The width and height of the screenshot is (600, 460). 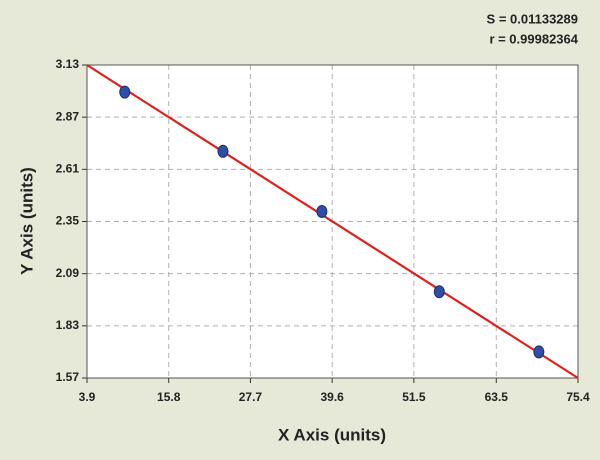 What do you see at coordinates (68, 221) in the screenshot?
I see `y-tick-label: 2.35` at bounding box center [68, 221].